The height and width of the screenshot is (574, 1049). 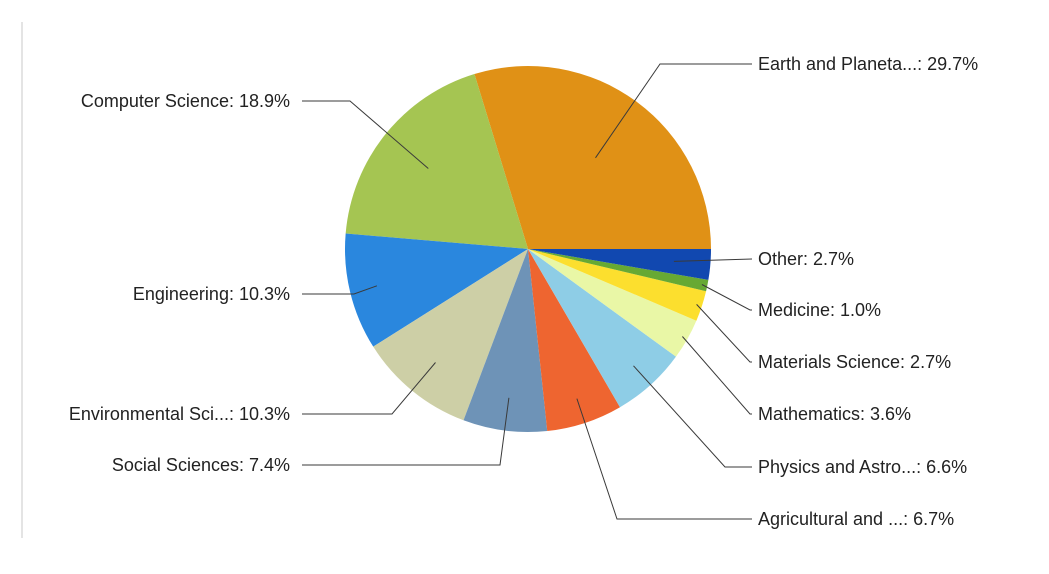 I want to click on slice-label-earth-and-planeta: Earth and Planeta...: 29.7%, so click(x=868, y=64).